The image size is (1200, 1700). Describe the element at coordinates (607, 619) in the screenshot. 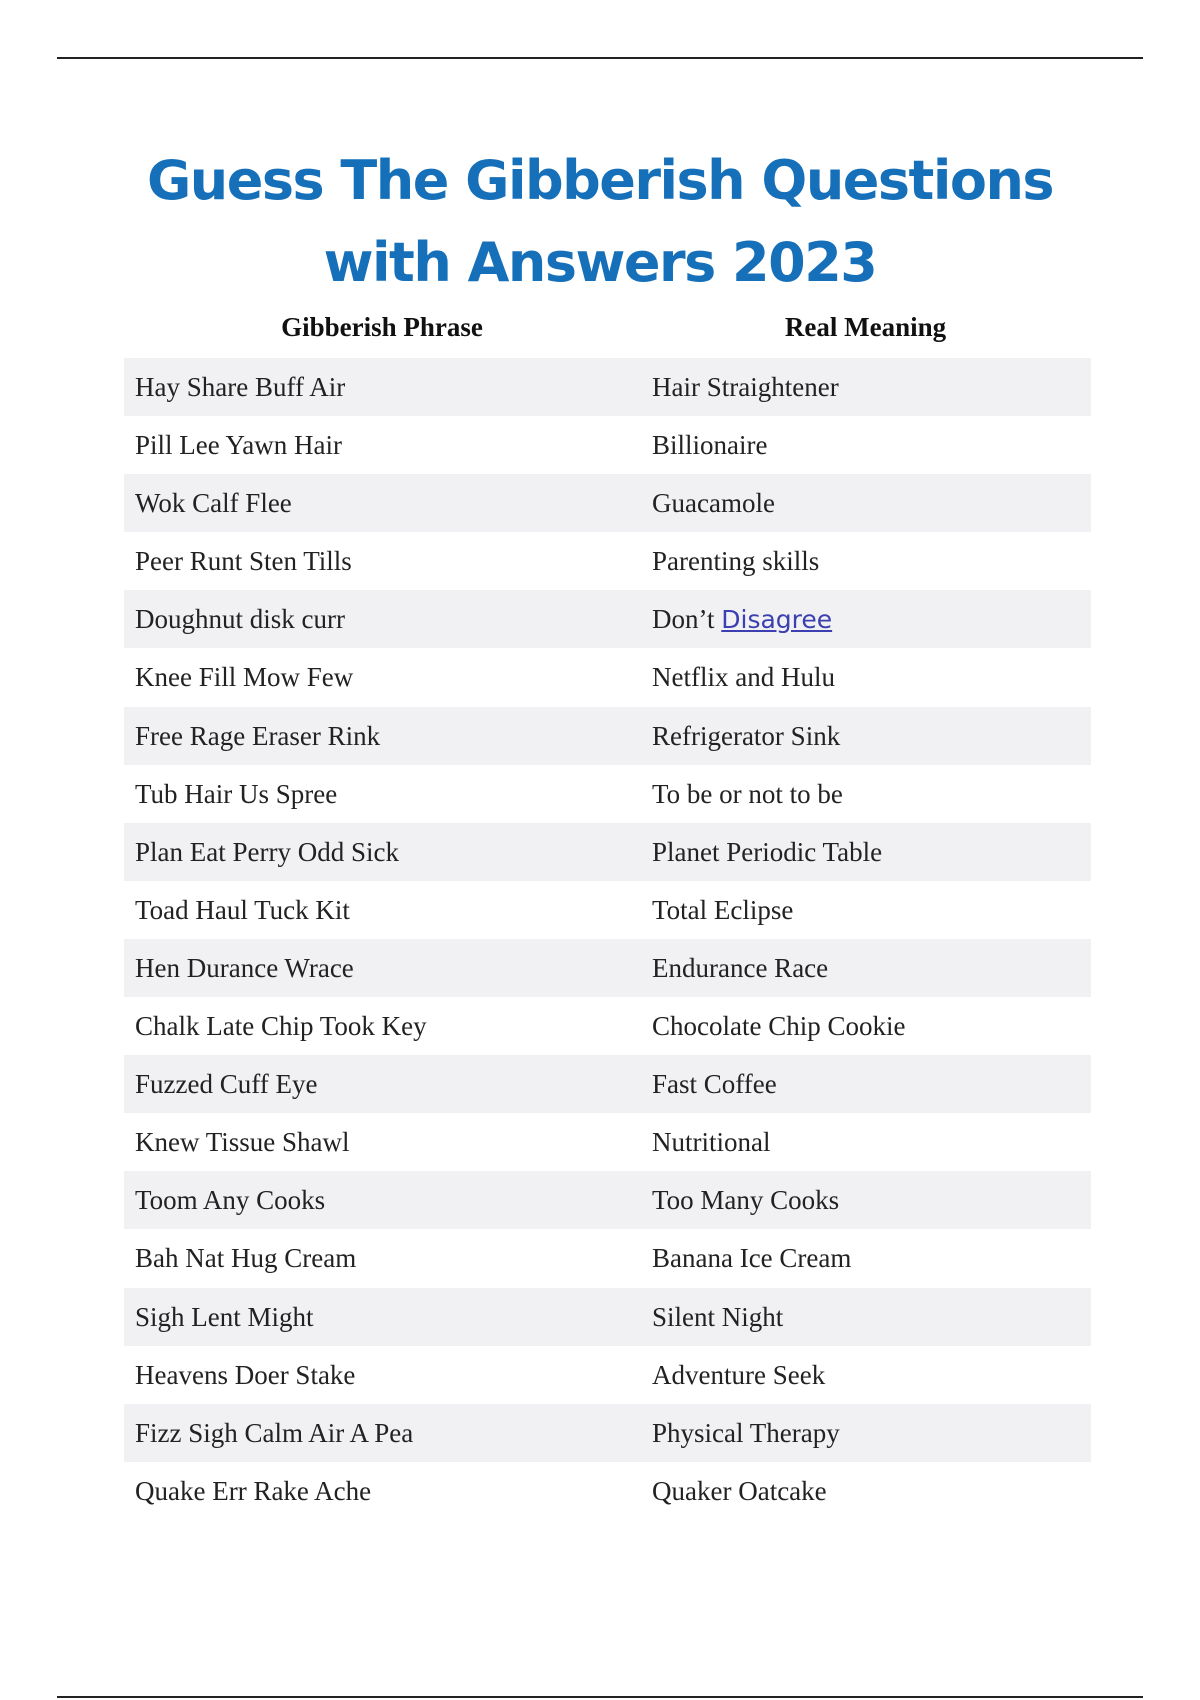

I see `table-row: Doughnut disk curr Don’t Disagree` at that location.